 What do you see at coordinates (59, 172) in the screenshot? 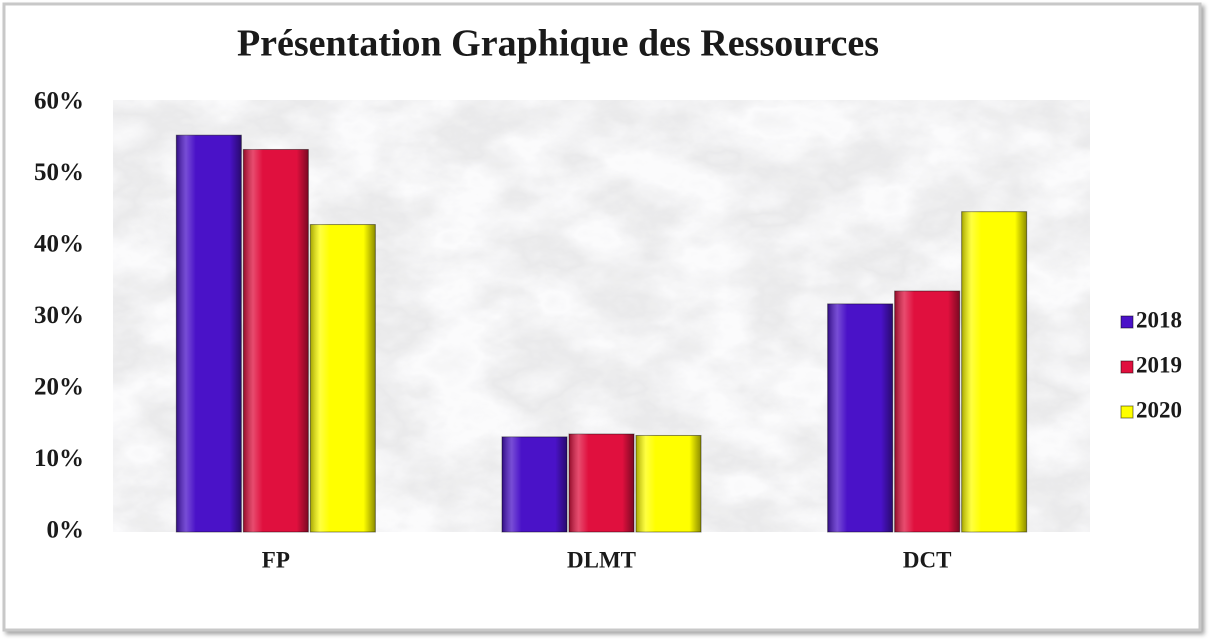
I see `y-tick-label: 50%` at bounding box center [59, 172].